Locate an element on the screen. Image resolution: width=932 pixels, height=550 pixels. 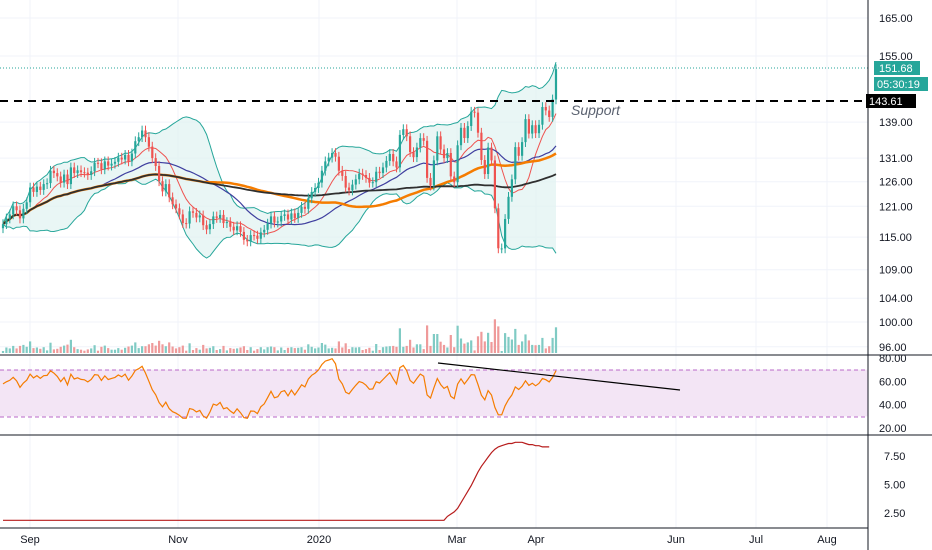
rsi-tick-labels: 80.00 60.00 40.00 20.00 is located at coordinates (893, 394).